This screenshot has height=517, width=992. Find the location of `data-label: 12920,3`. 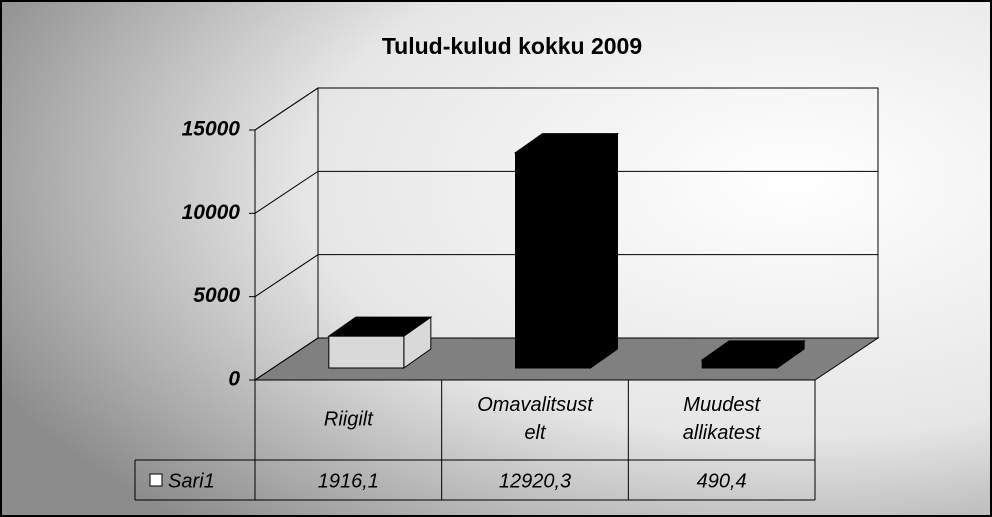

data-label: 12920,3 is located at coordinates (535, 481).